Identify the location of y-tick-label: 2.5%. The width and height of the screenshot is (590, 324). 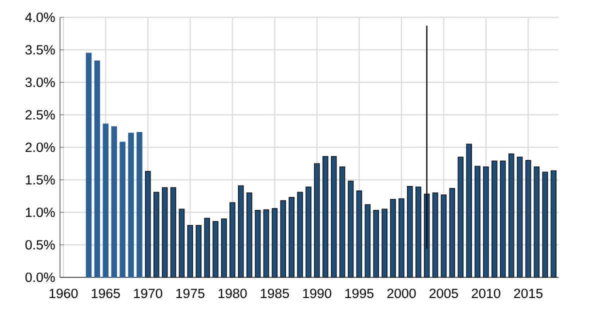
(40, 115).